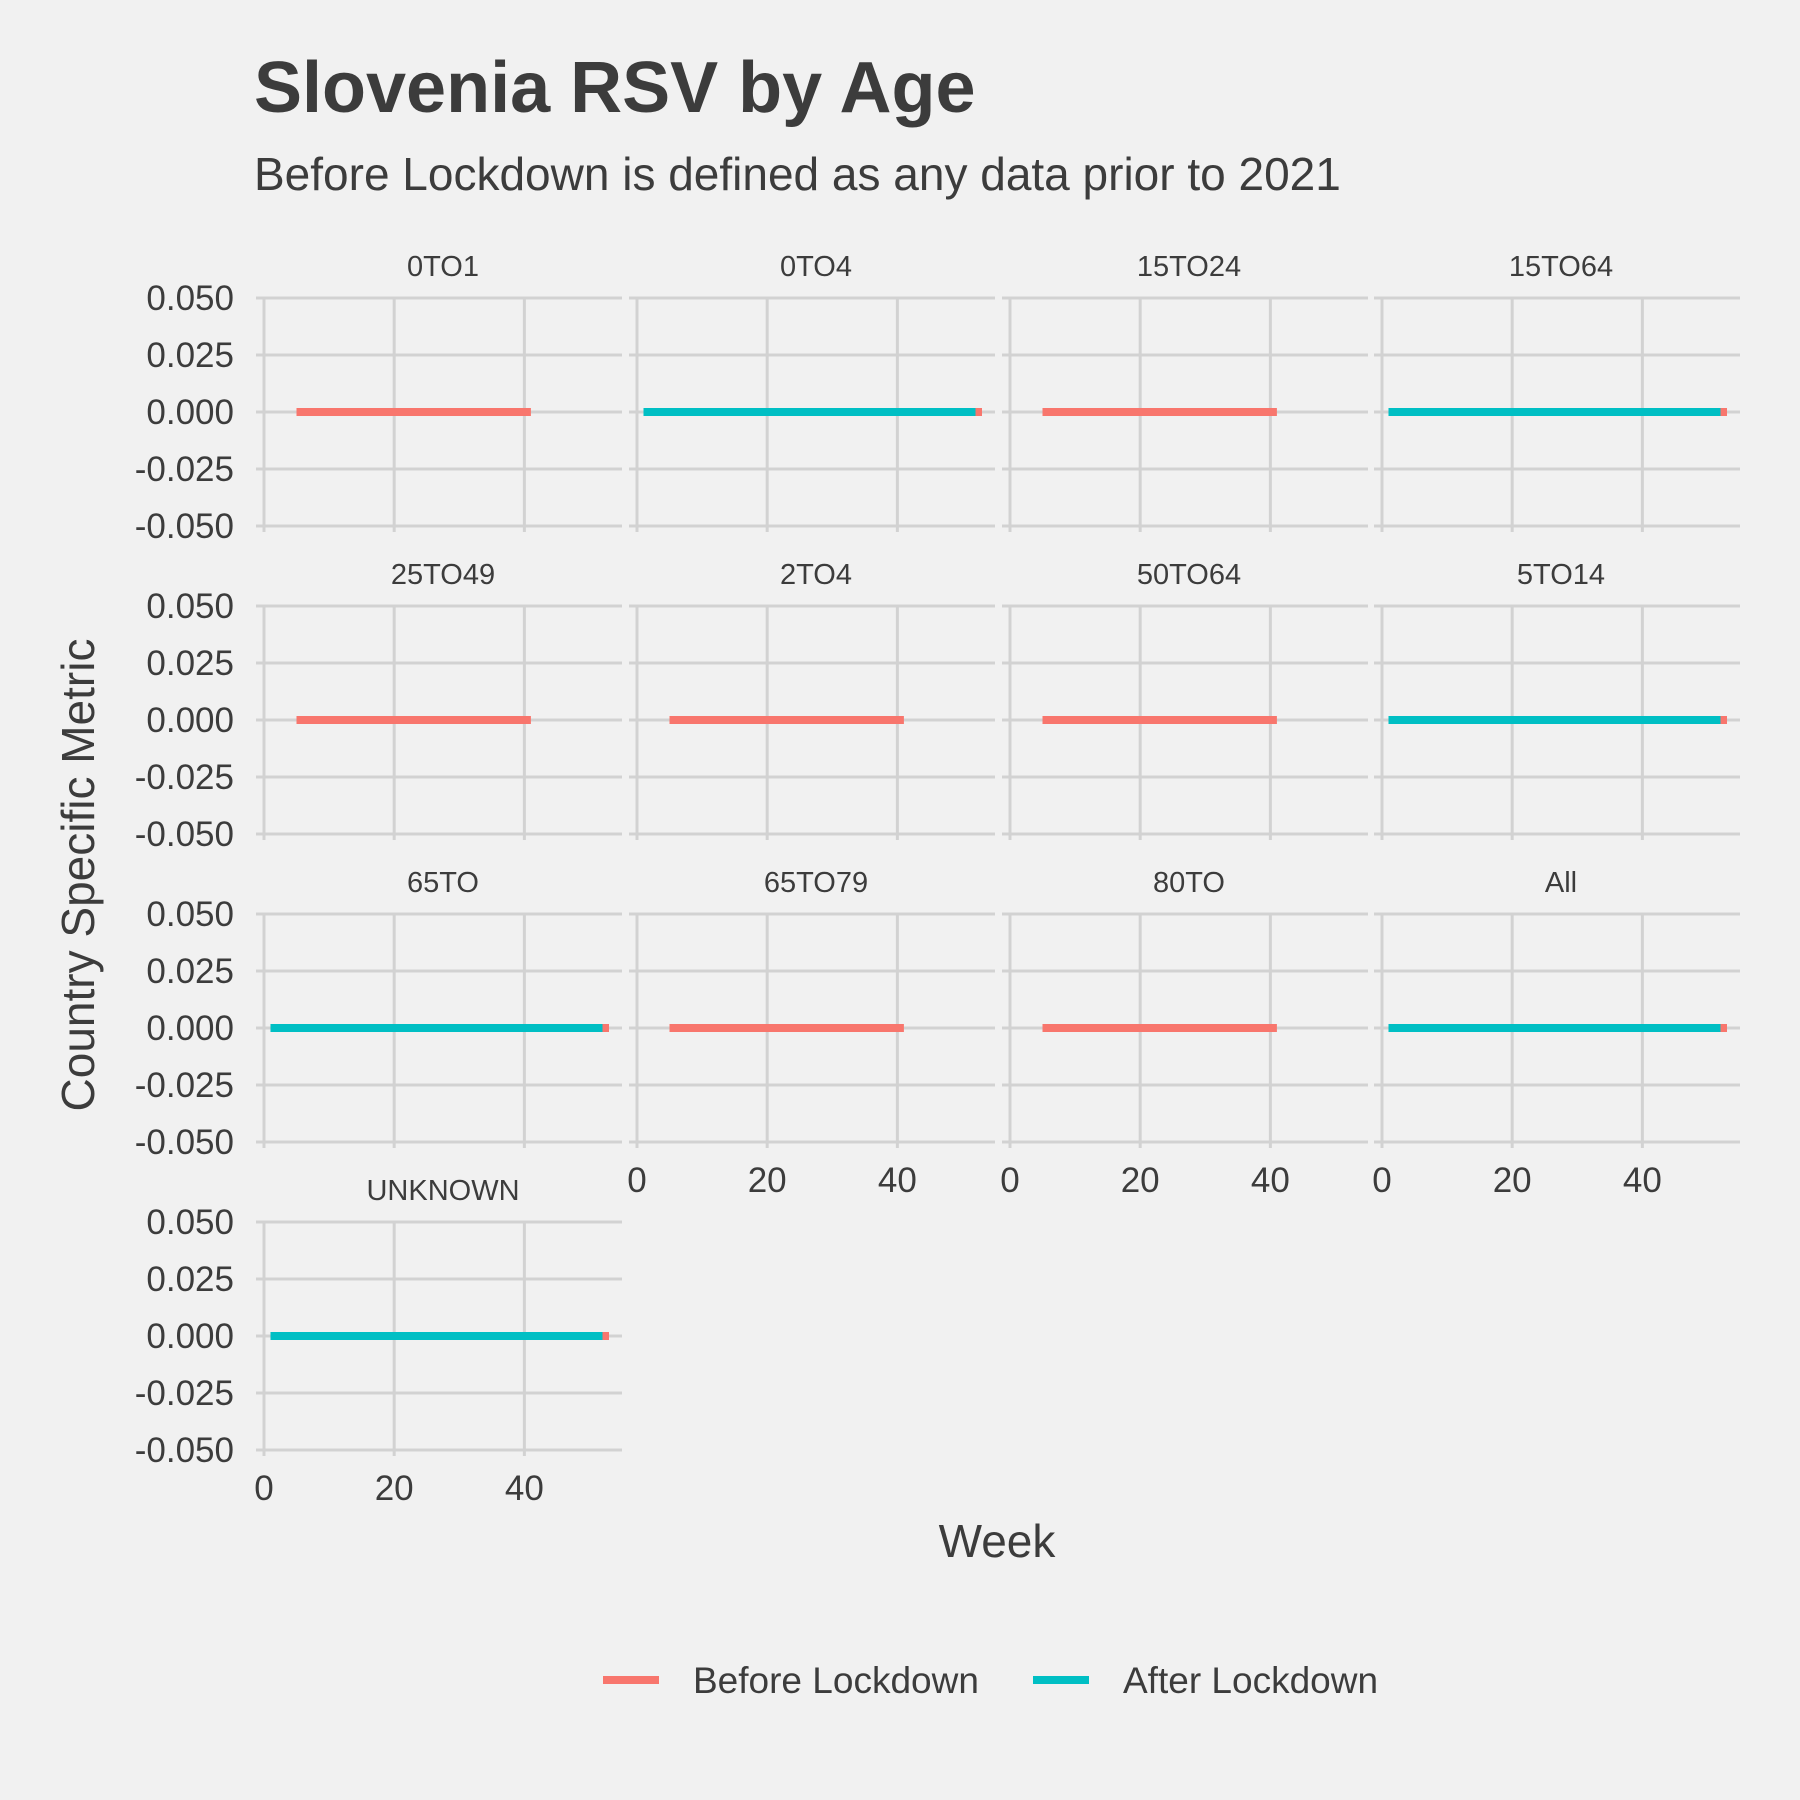 This screenshot has height=1800, width=1800. What do you see at coordinates (1184, 1033) in the screenshot?
I see `facet-panel: 80TO 0 20 40` at bounding box center [1184, 1033].